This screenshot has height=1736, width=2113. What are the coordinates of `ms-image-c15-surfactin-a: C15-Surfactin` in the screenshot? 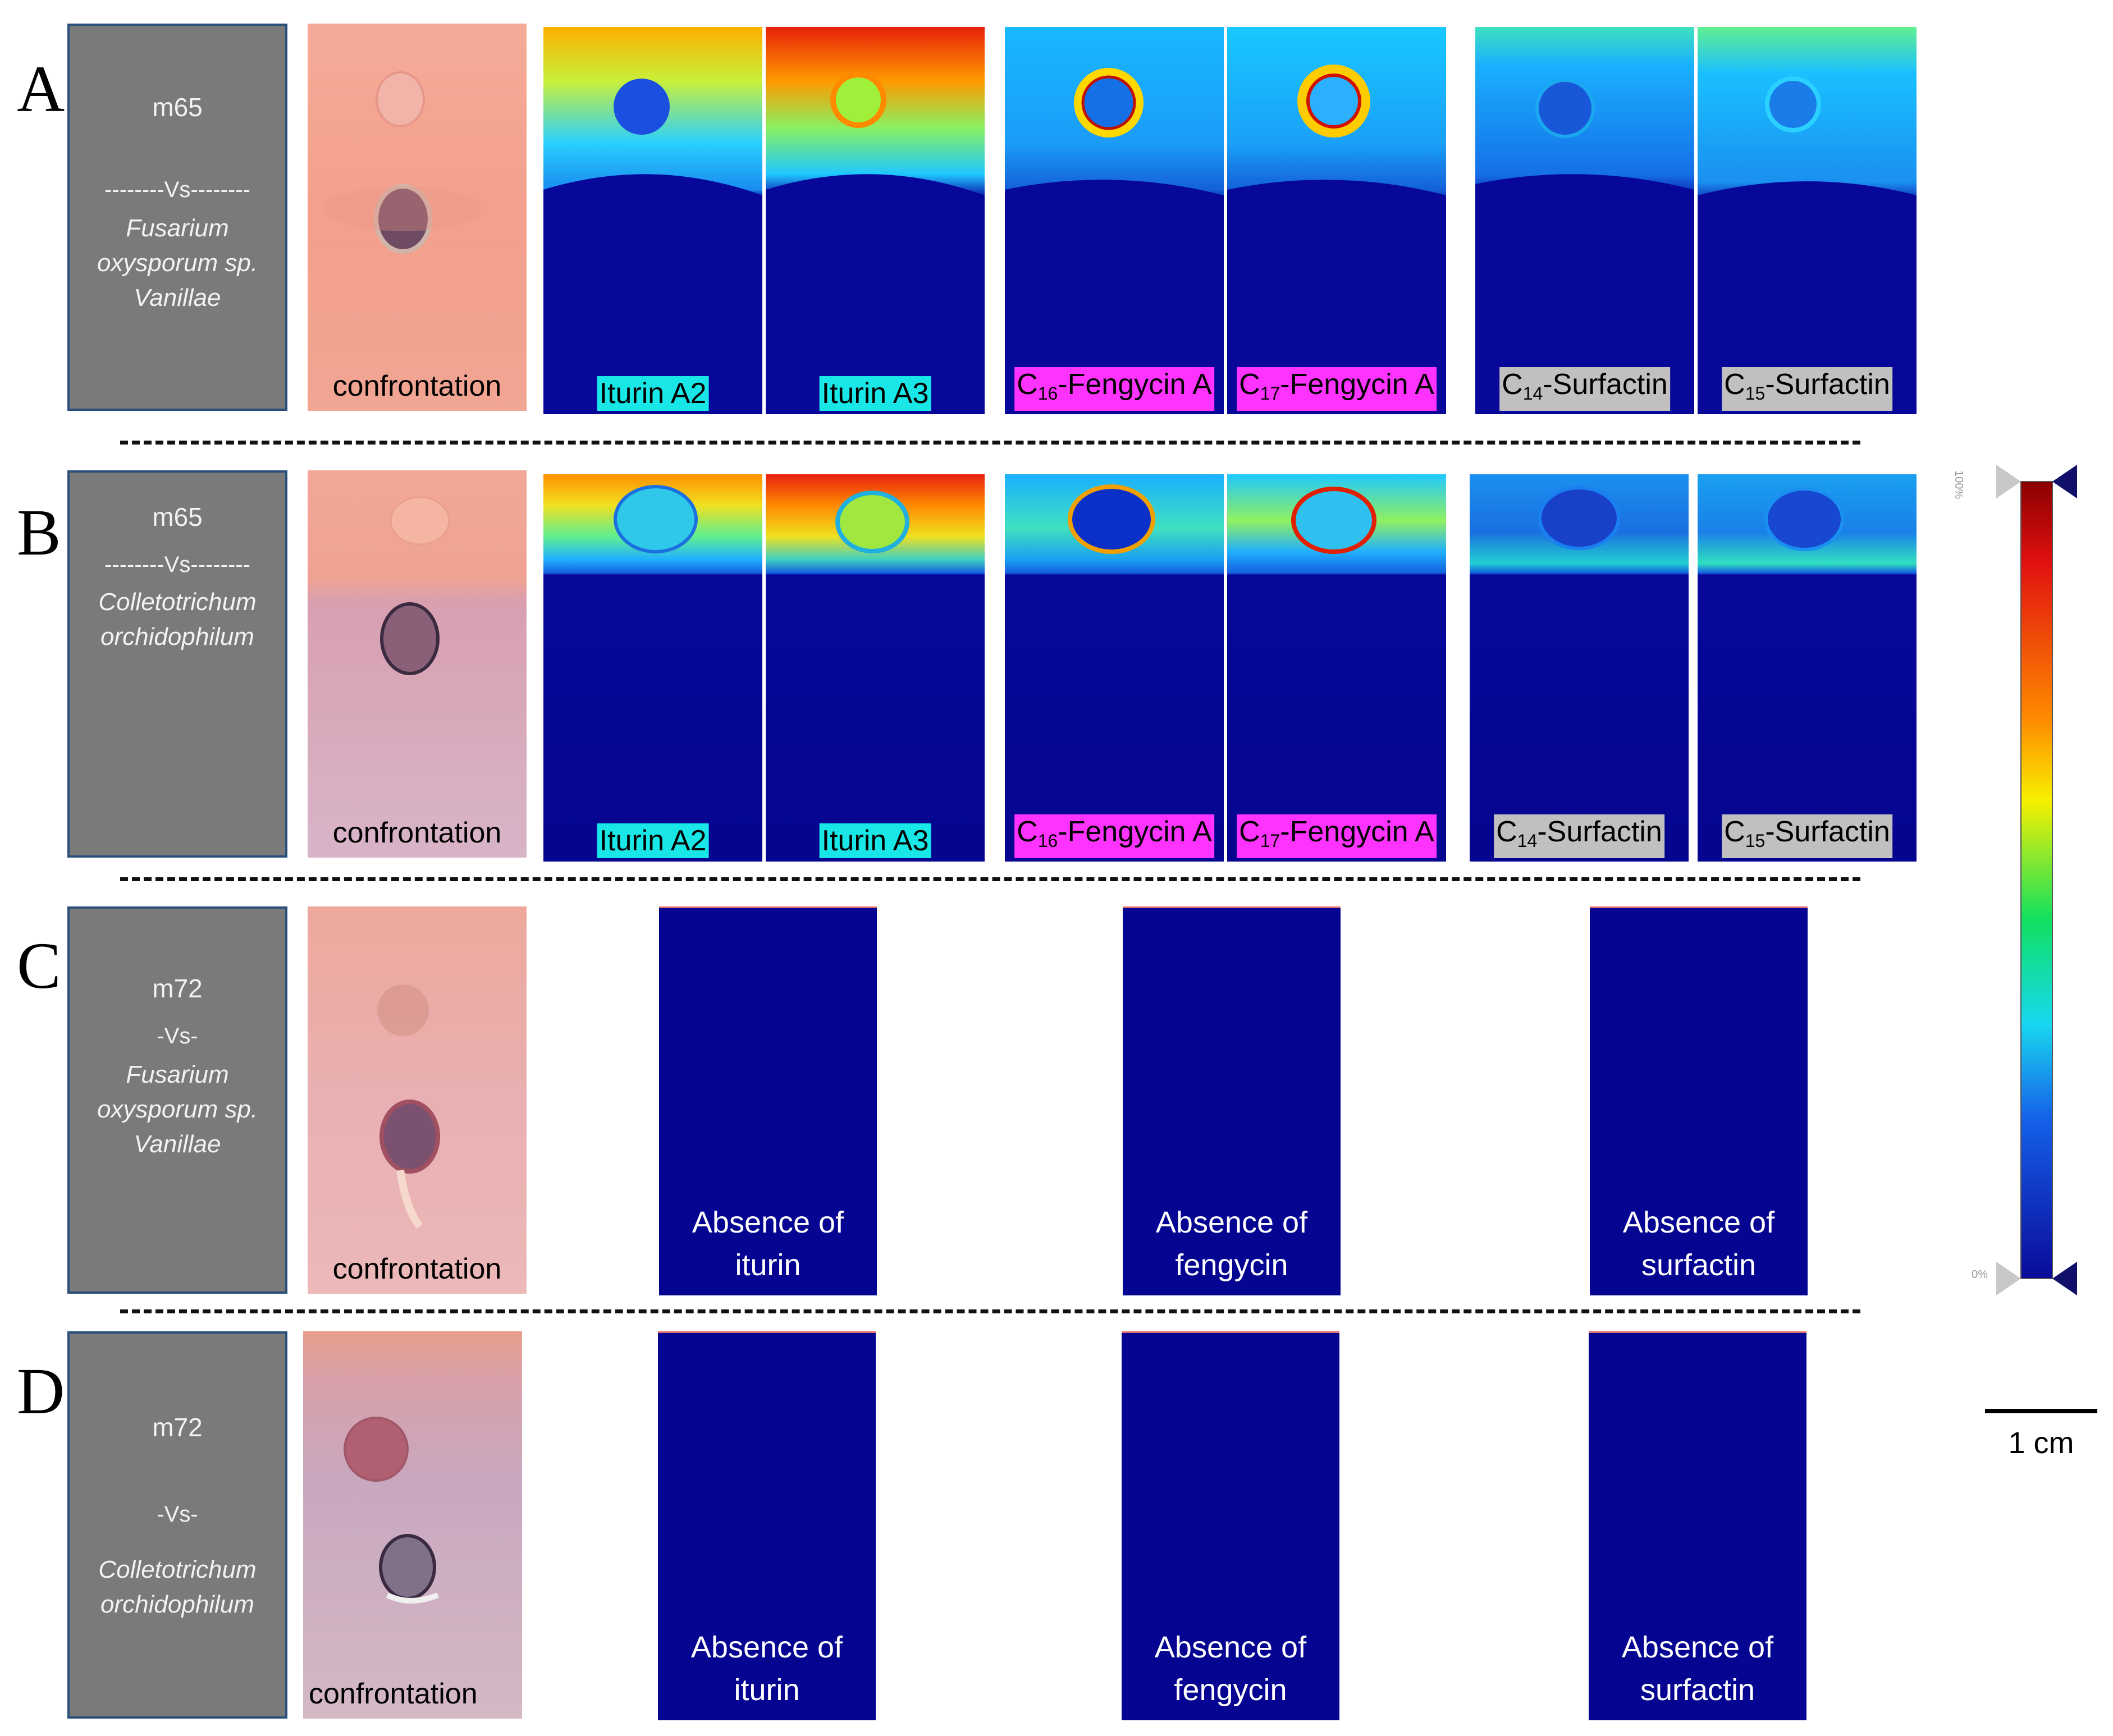 It's located at (1807, 221).